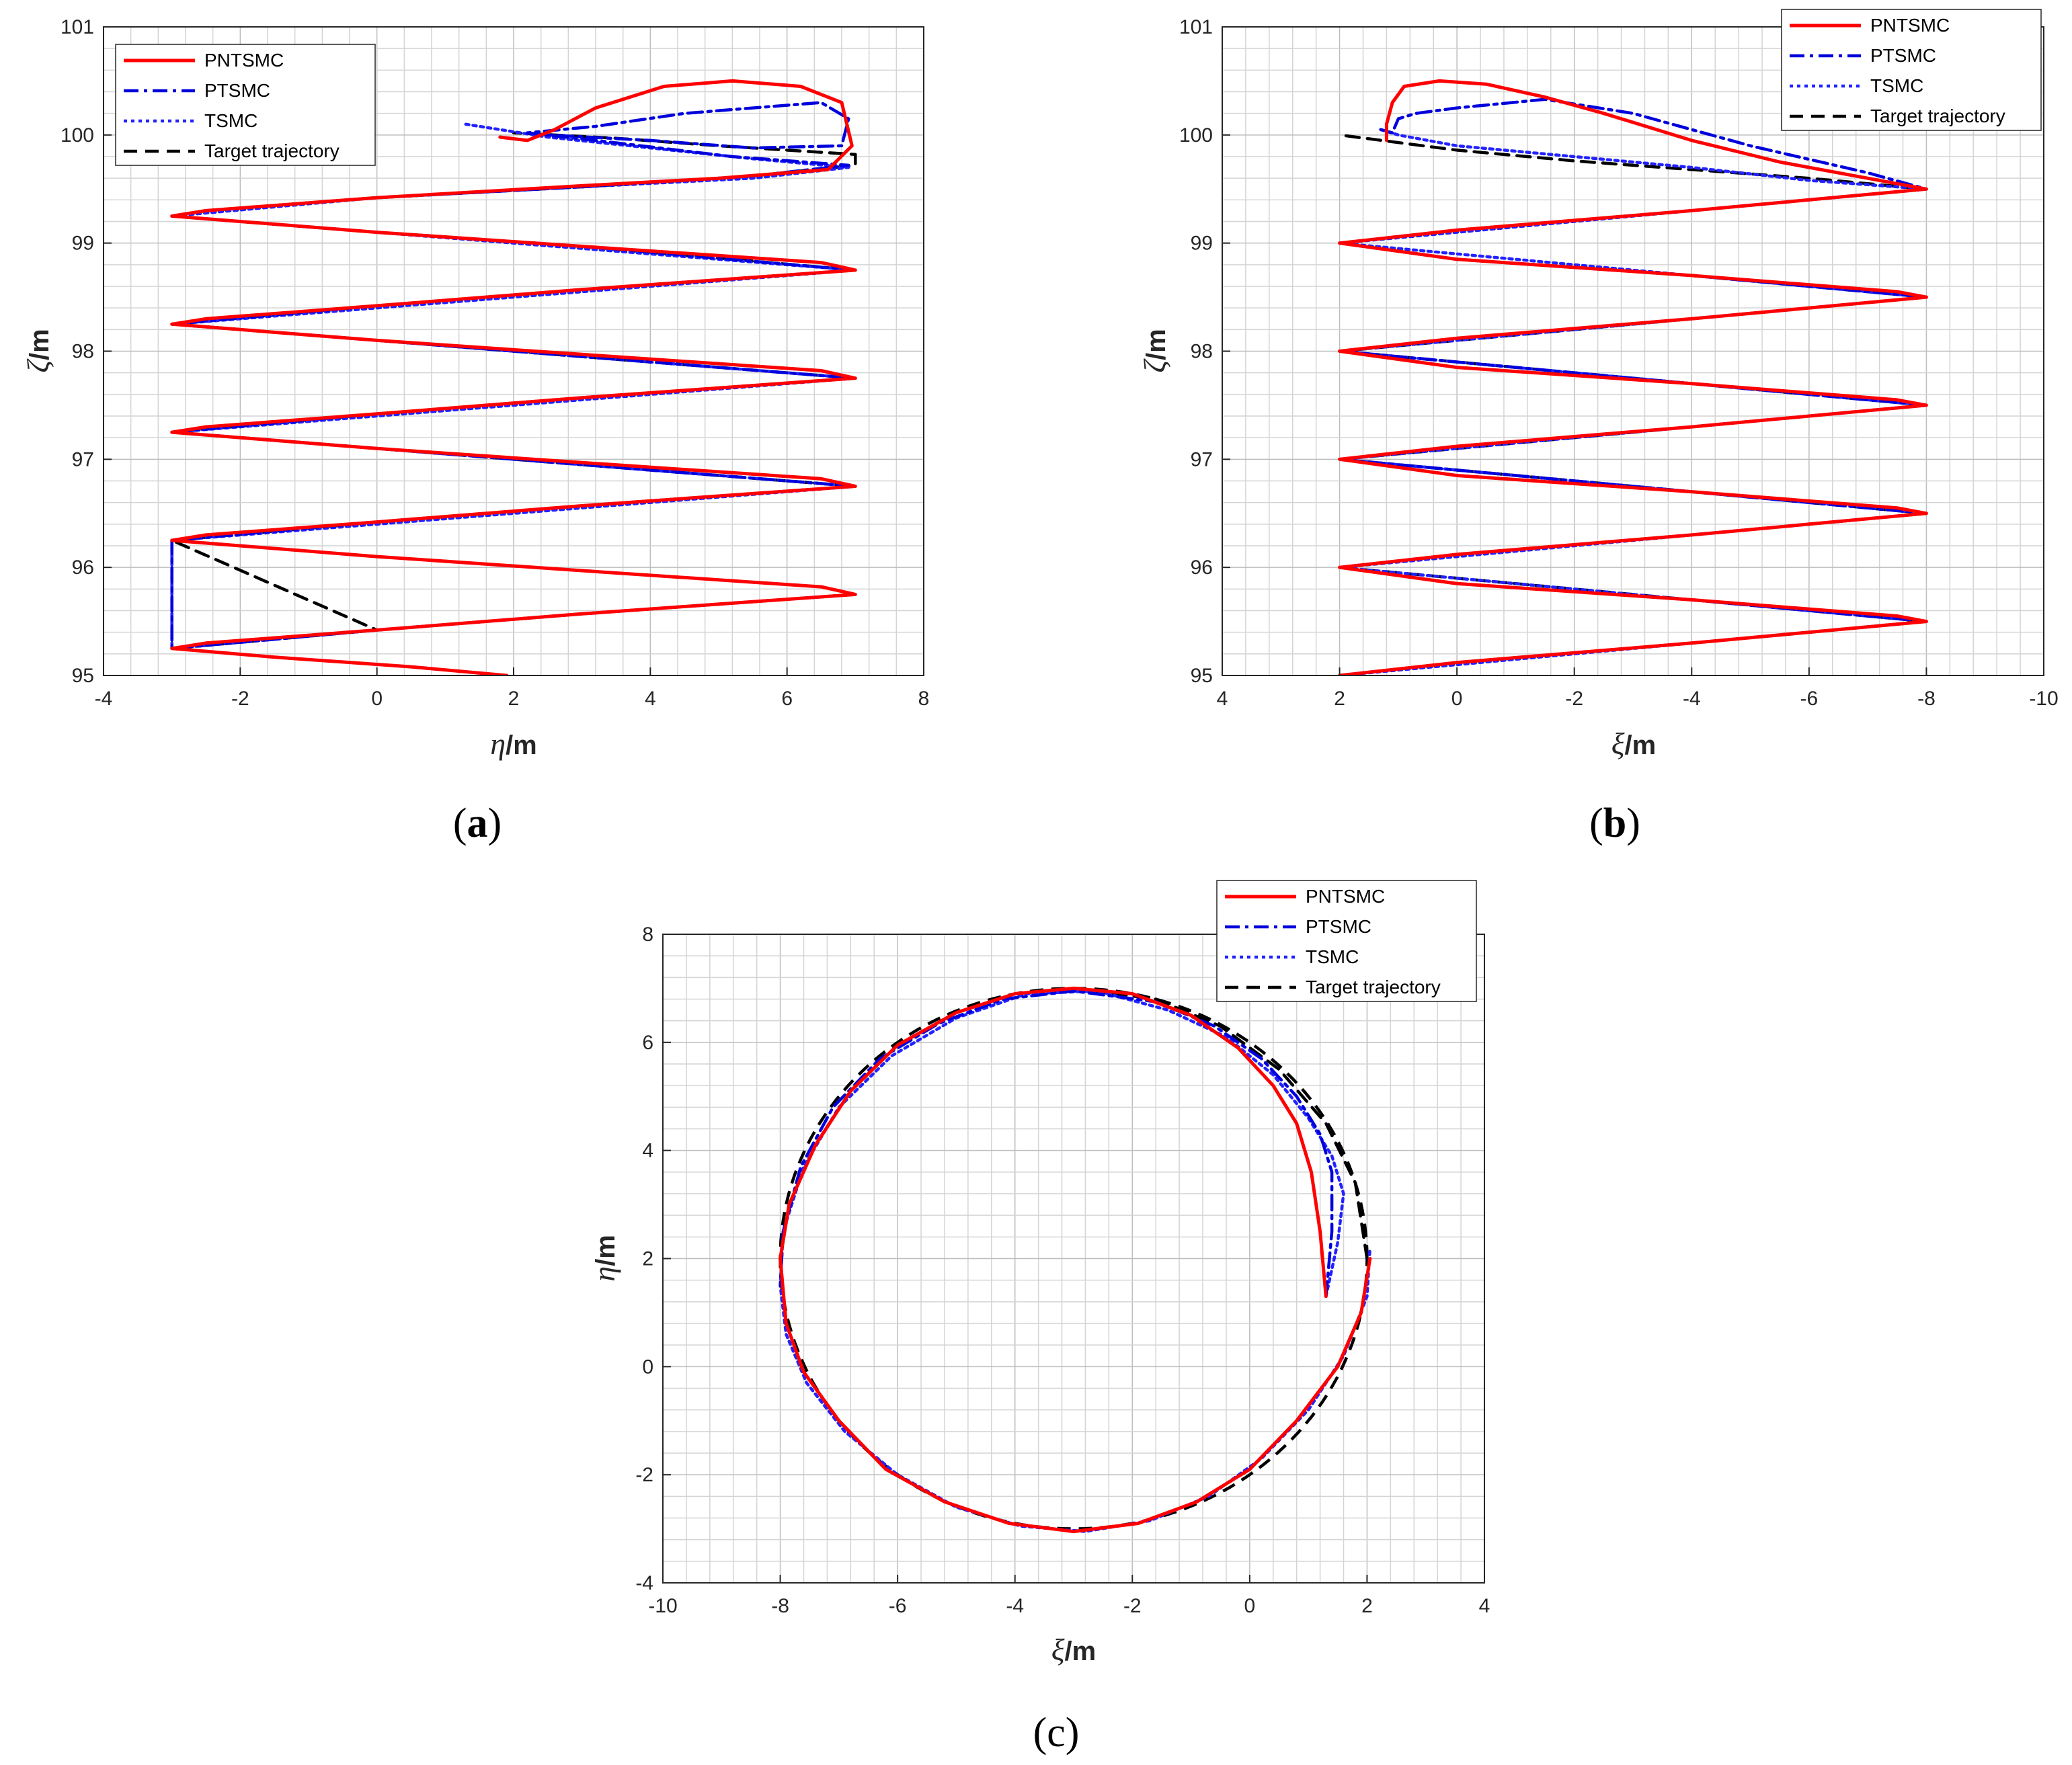 The image size is (2072, 1765). What do you see at coordinates (1069, 1596) in the screenshot?
I see `panel-c-x-ticks: -10 -8 -6 -4 -2 0 2 4` at bounding box center [1069, 1596].